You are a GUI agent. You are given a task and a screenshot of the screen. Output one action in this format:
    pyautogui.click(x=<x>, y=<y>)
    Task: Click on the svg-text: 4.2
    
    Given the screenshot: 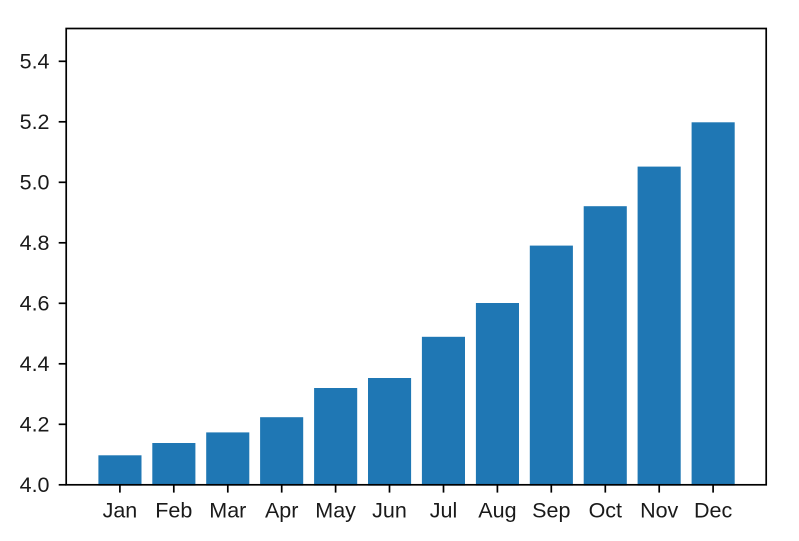 What is the action you would take?
    pyautogui.click(x=35, y=425)
    